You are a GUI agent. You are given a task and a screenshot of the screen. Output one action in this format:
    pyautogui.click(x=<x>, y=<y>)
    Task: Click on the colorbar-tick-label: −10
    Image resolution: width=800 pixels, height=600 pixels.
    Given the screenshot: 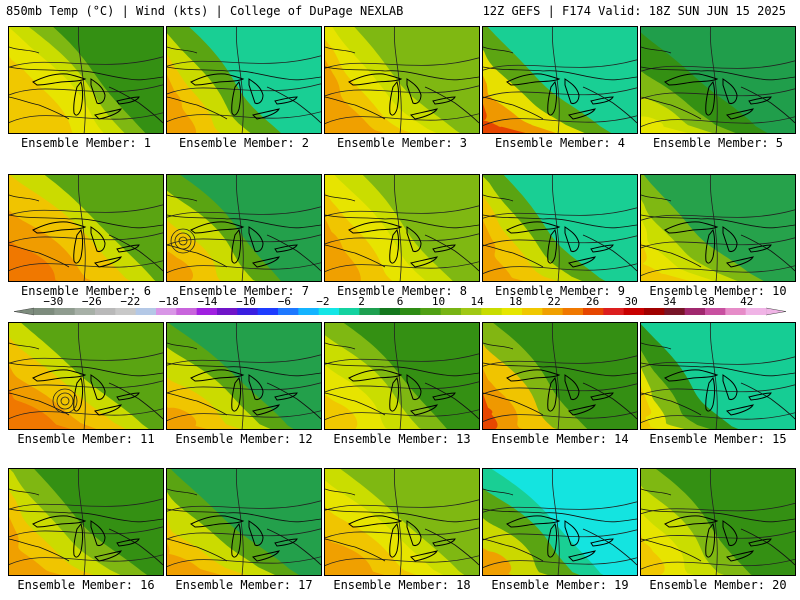 What is the action you would take?
    pyautogui.click(x=246, y=302)
    